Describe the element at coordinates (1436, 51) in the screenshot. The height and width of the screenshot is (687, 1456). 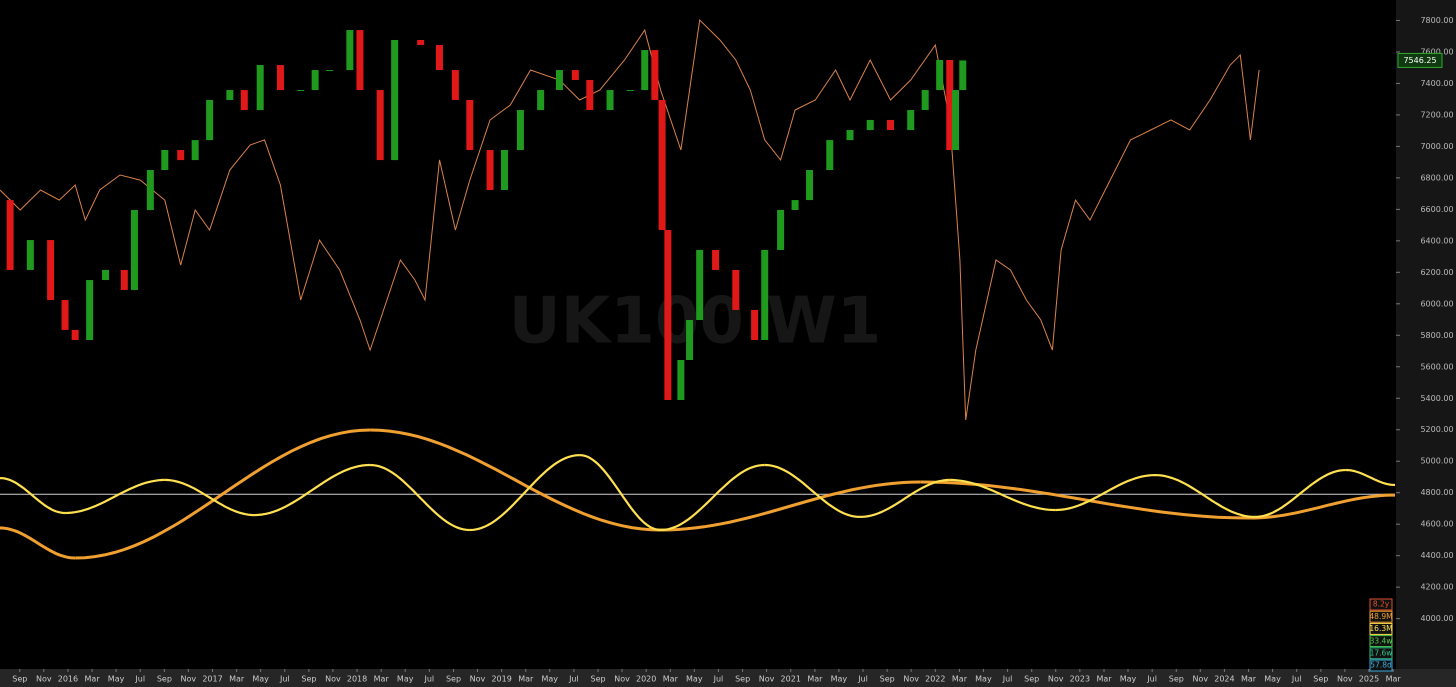
I see `y-tick-label: 7600.00` at that location.